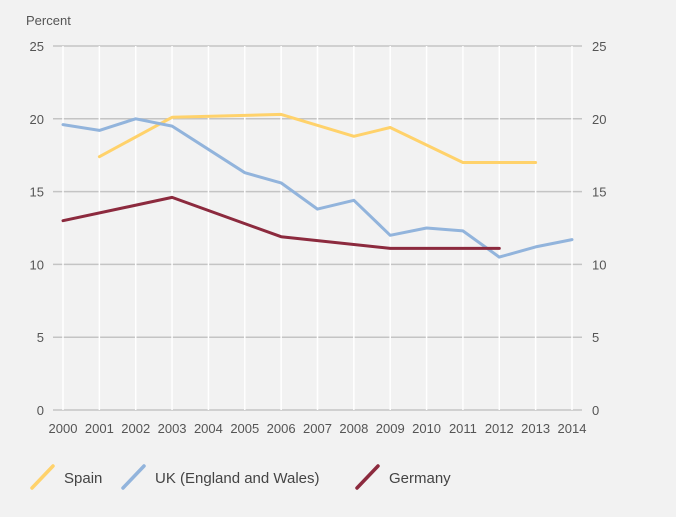  What do you see at coordinates (599, 228) in the screenshot?
I see `y-ticks-right: 0 5 10 15 20 25` at bounding box center [599, 228].